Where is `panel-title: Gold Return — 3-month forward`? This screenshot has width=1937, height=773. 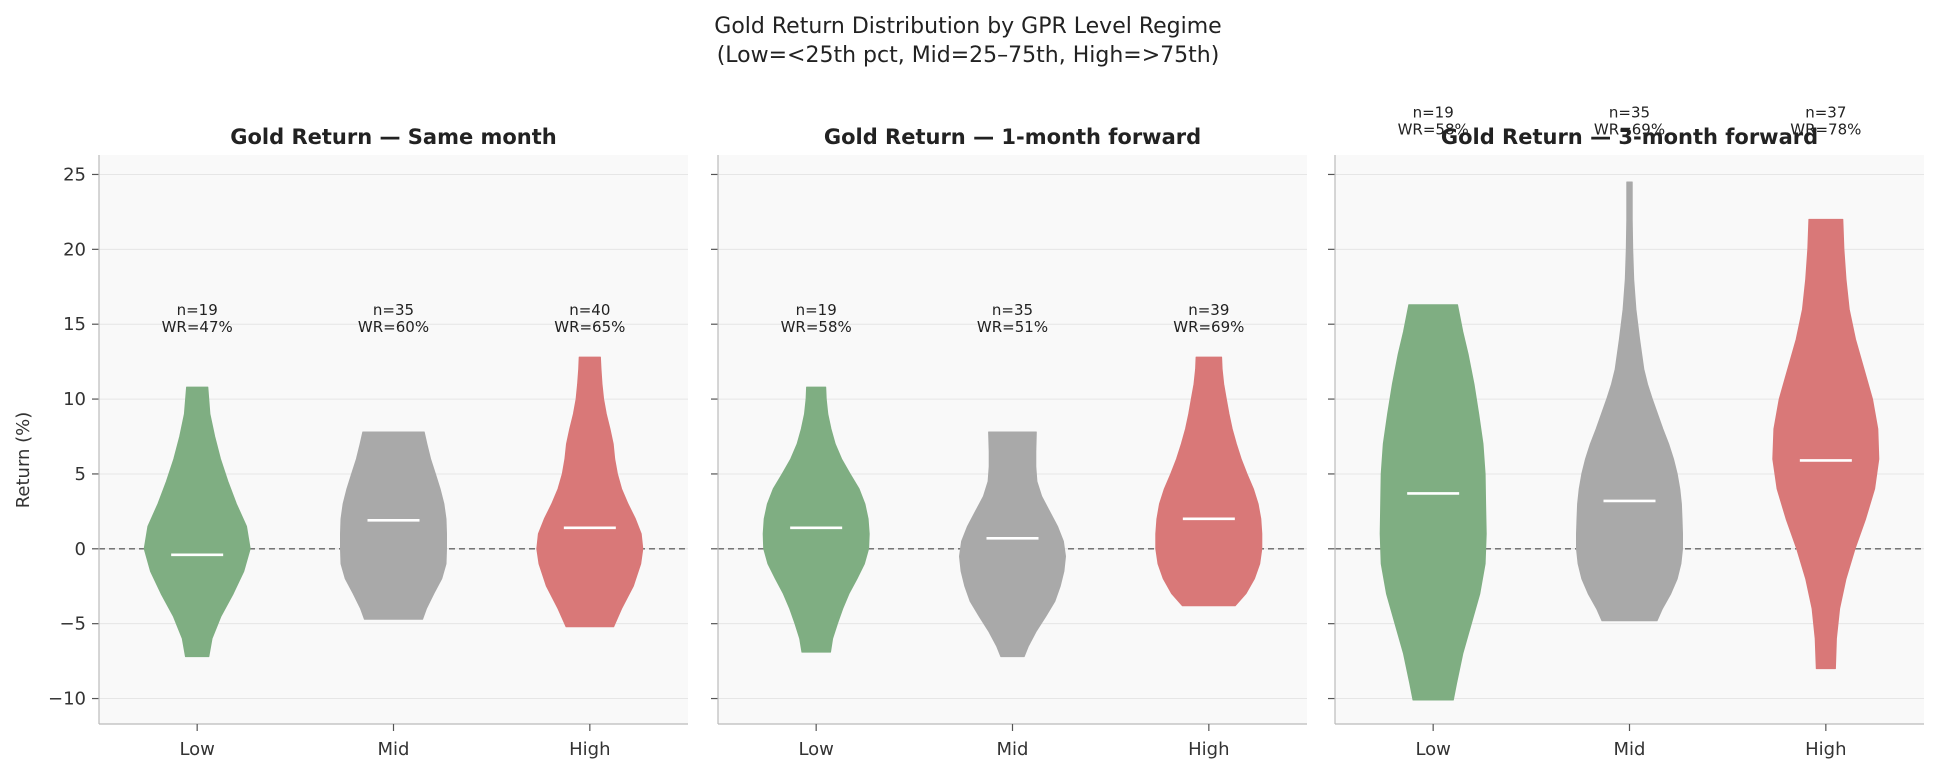
panel-title: Gold Return — 3-month forward is located at coordinates (1629, 137).